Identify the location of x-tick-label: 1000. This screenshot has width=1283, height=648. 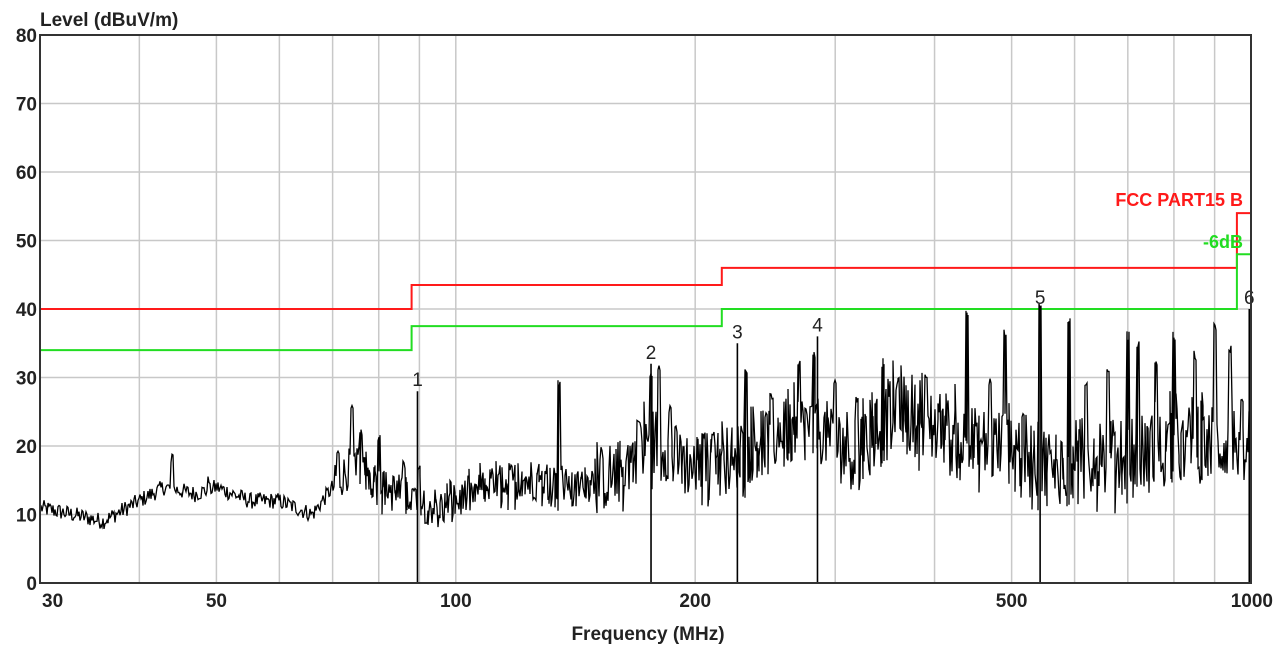
(1252, 601).